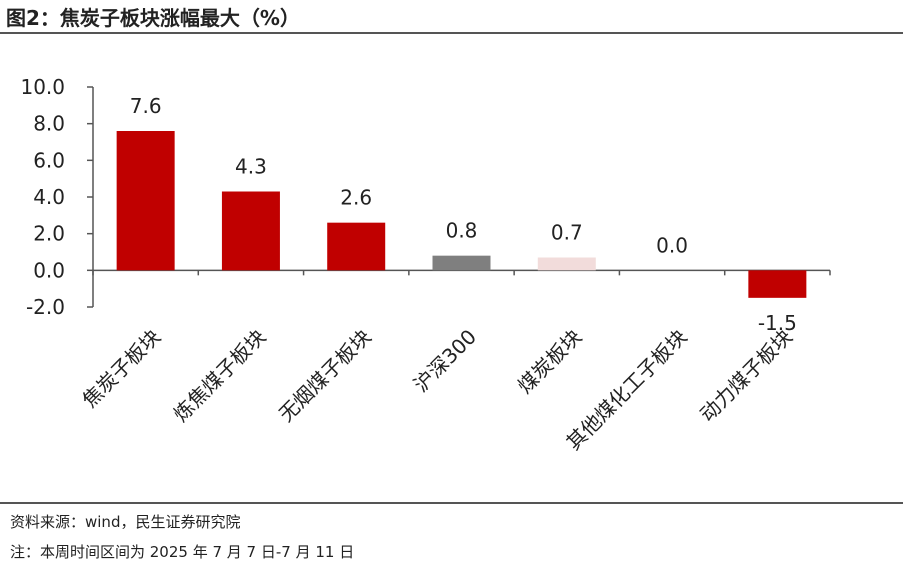  What do you see at coordinates (445, 361) in the screenshot?
I see `category-label: 沪深300` at bounding box center [445, 361].